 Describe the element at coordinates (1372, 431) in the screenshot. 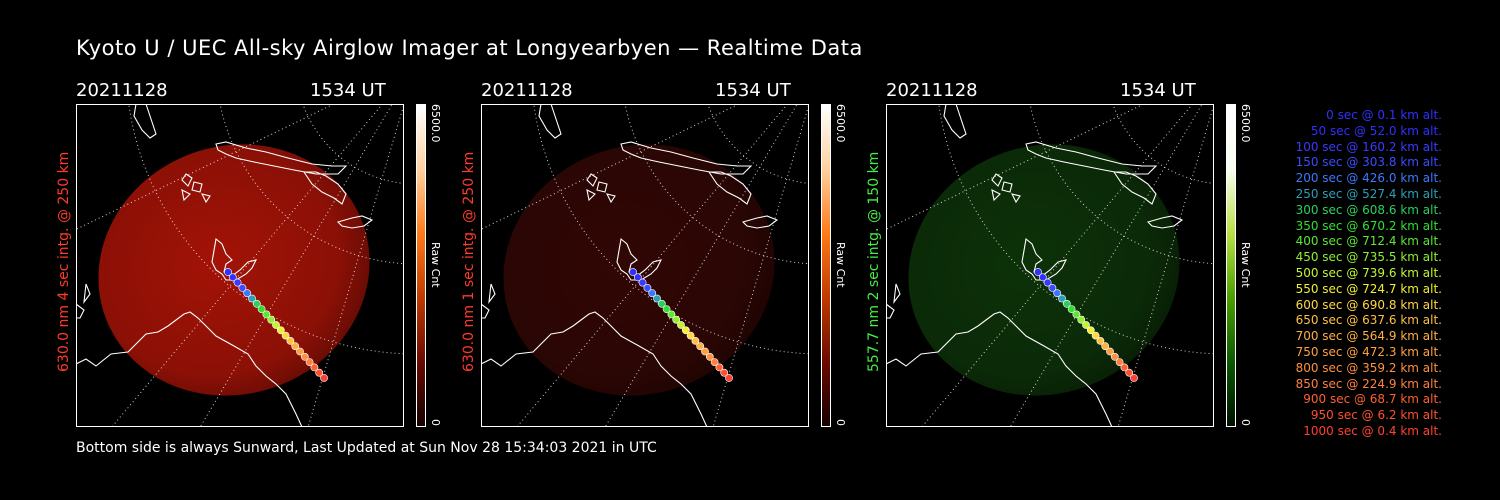

I see `legend-row: 1000 sec @ 0.4 km alt.` at that location.